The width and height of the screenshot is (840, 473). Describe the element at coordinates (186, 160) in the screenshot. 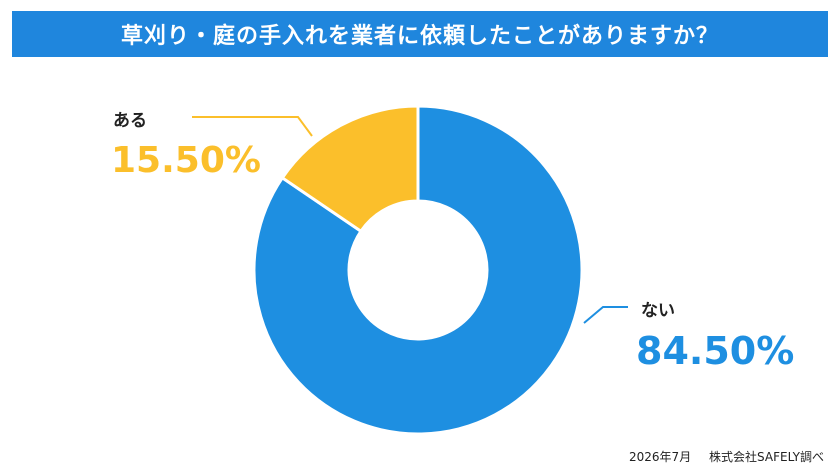

I see `value-label-aru: 15.50%` at that location.